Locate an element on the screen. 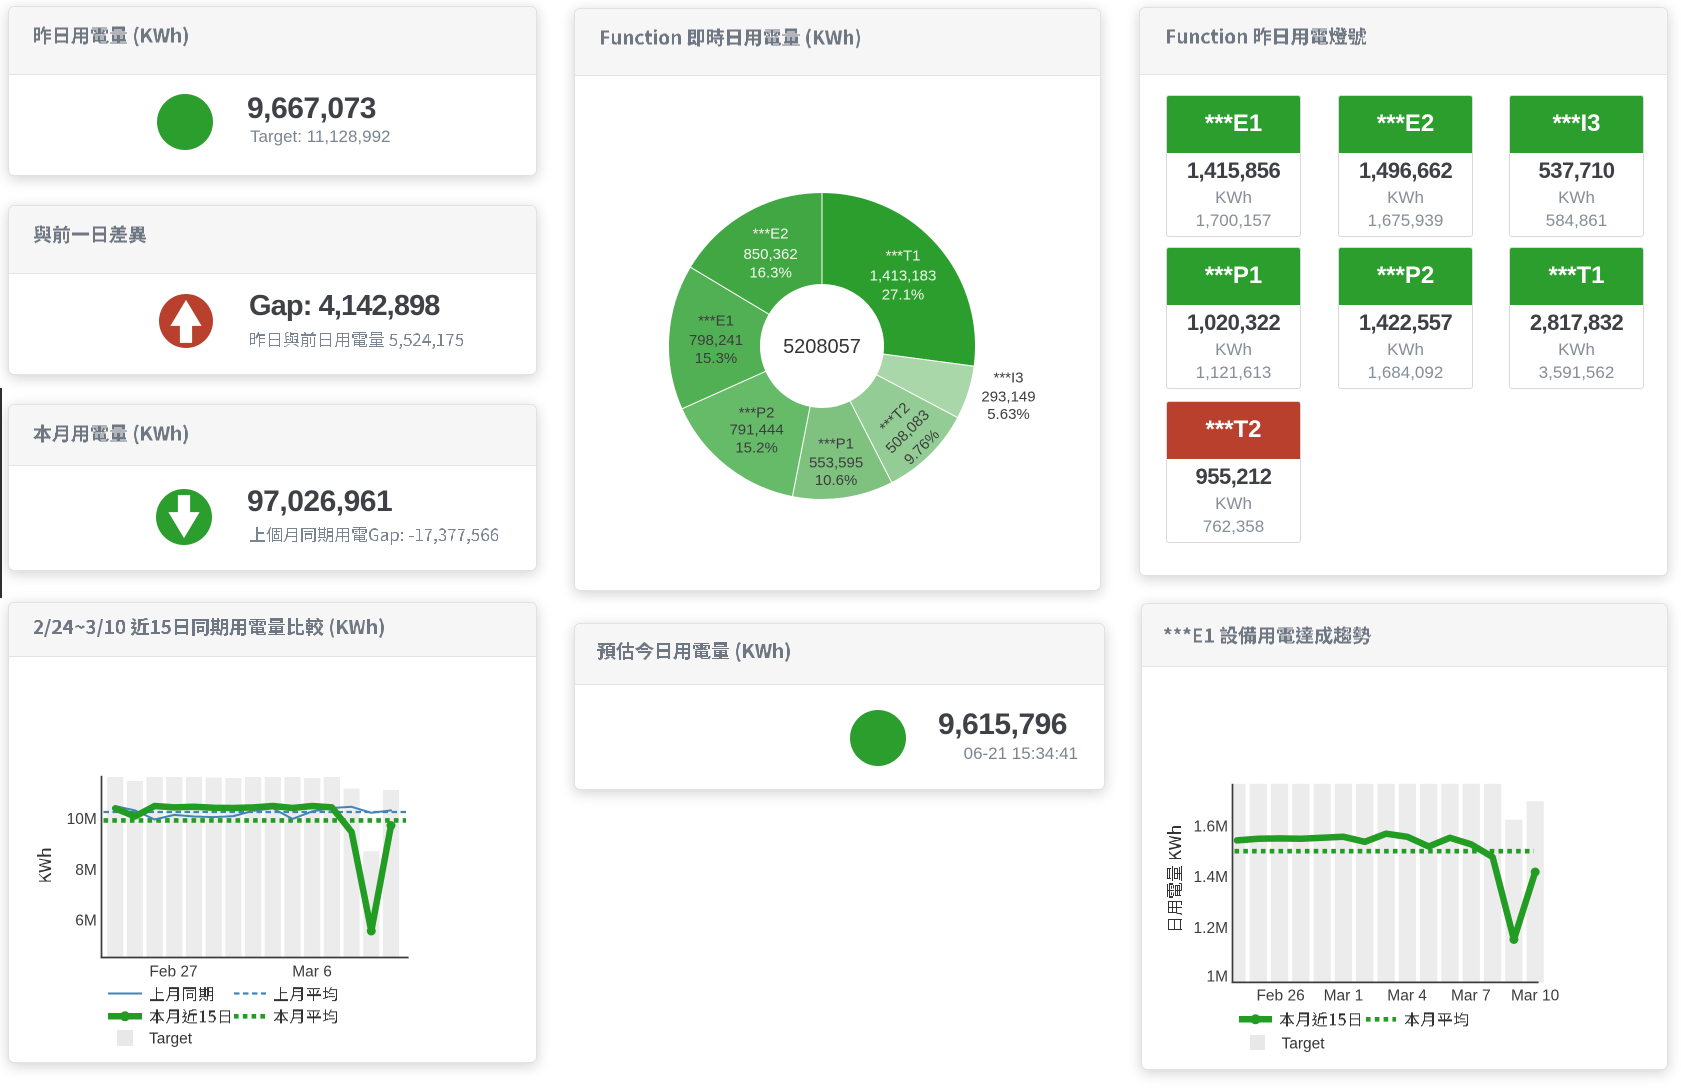  svg-text: 850,362 is located at coordinates (770, 254).